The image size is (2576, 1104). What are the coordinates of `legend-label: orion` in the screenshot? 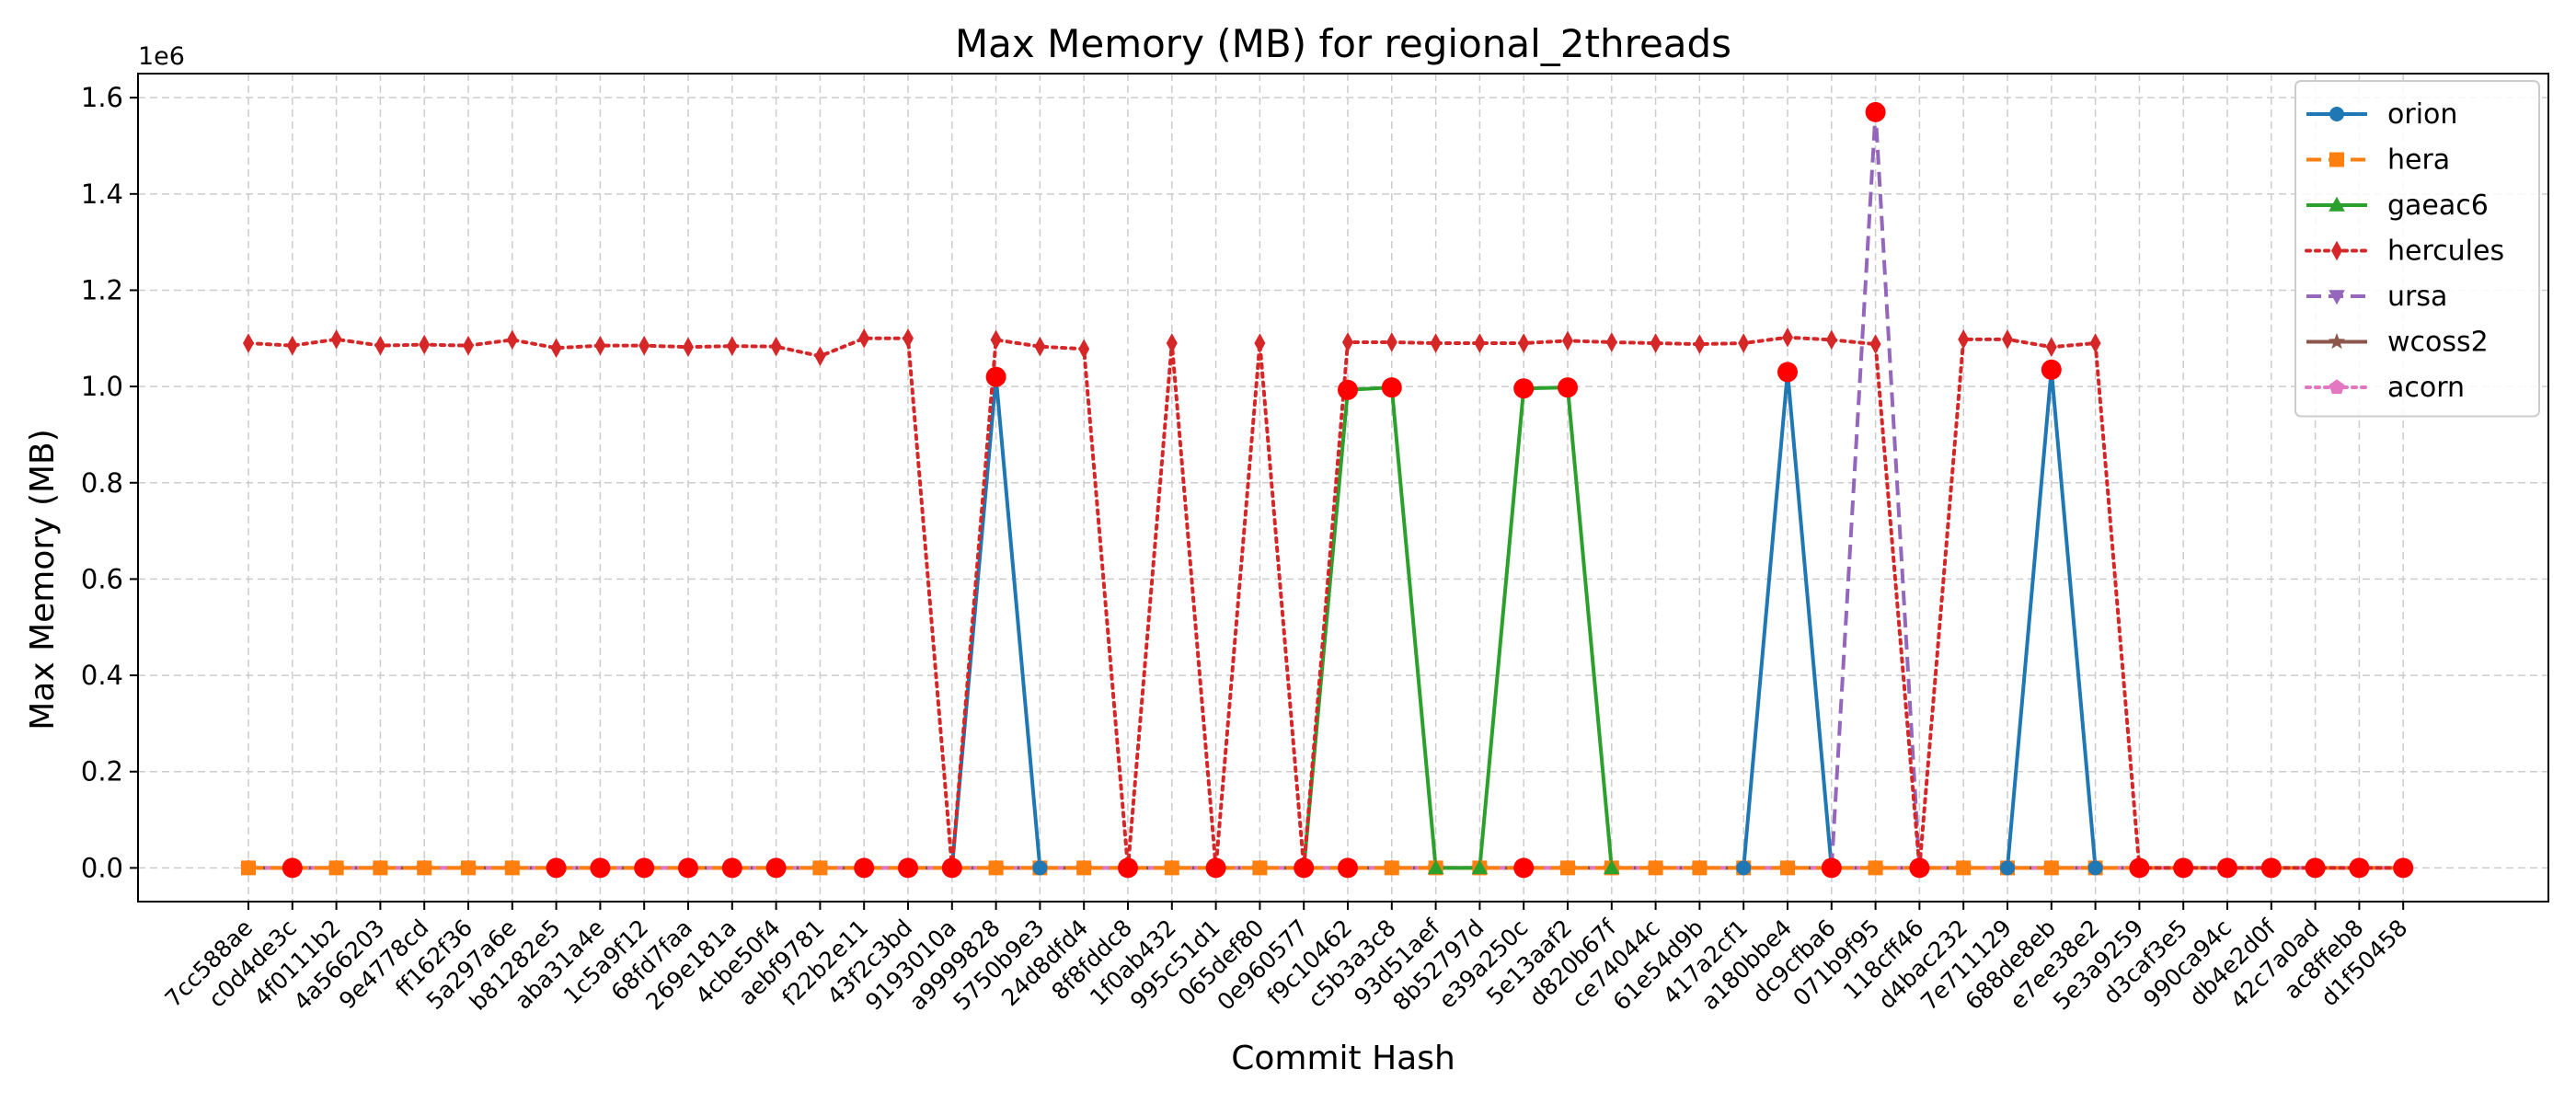 It's located at (2422, 114).